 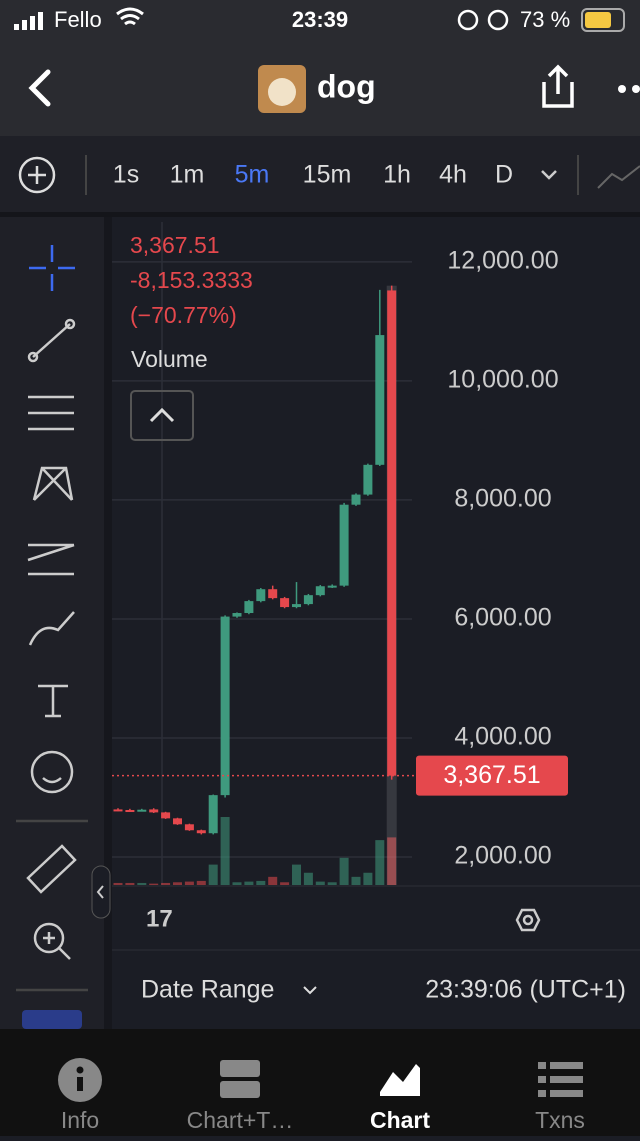 I want to click on tab-icons, so click(x=320, y=1080).